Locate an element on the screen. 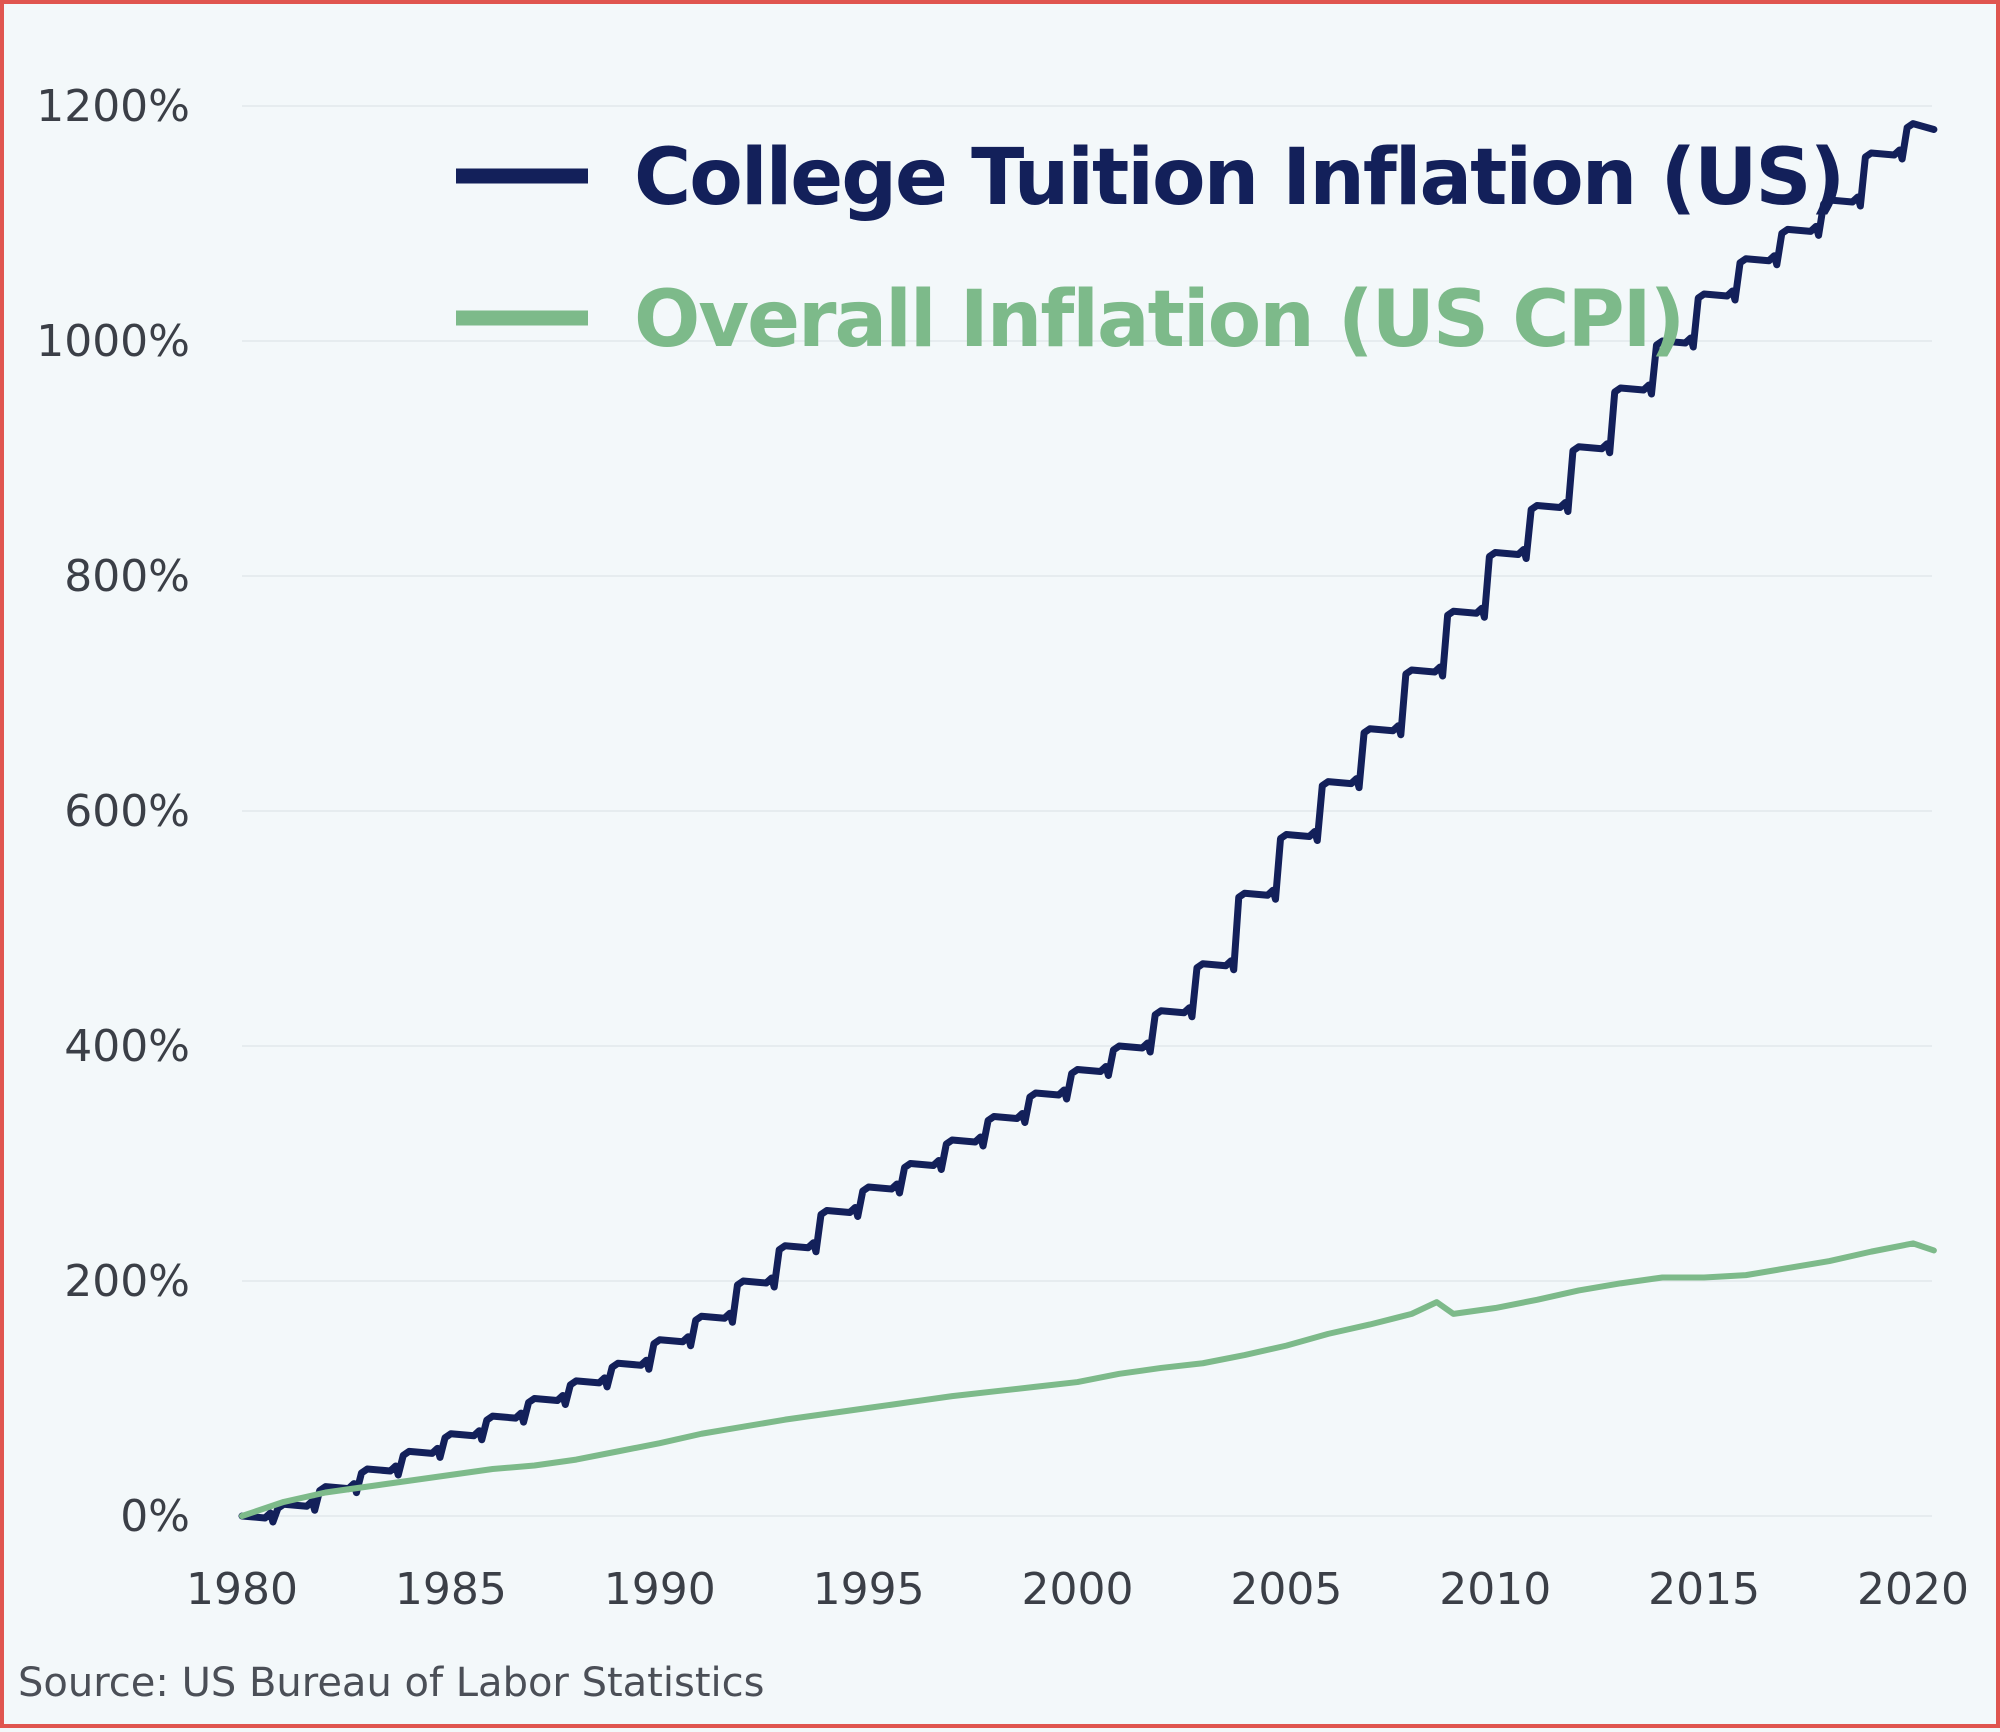 The height and width of the screenshot is (1732, 2000). x-tick-label: 1995 is located at coordinates (869, 1589).